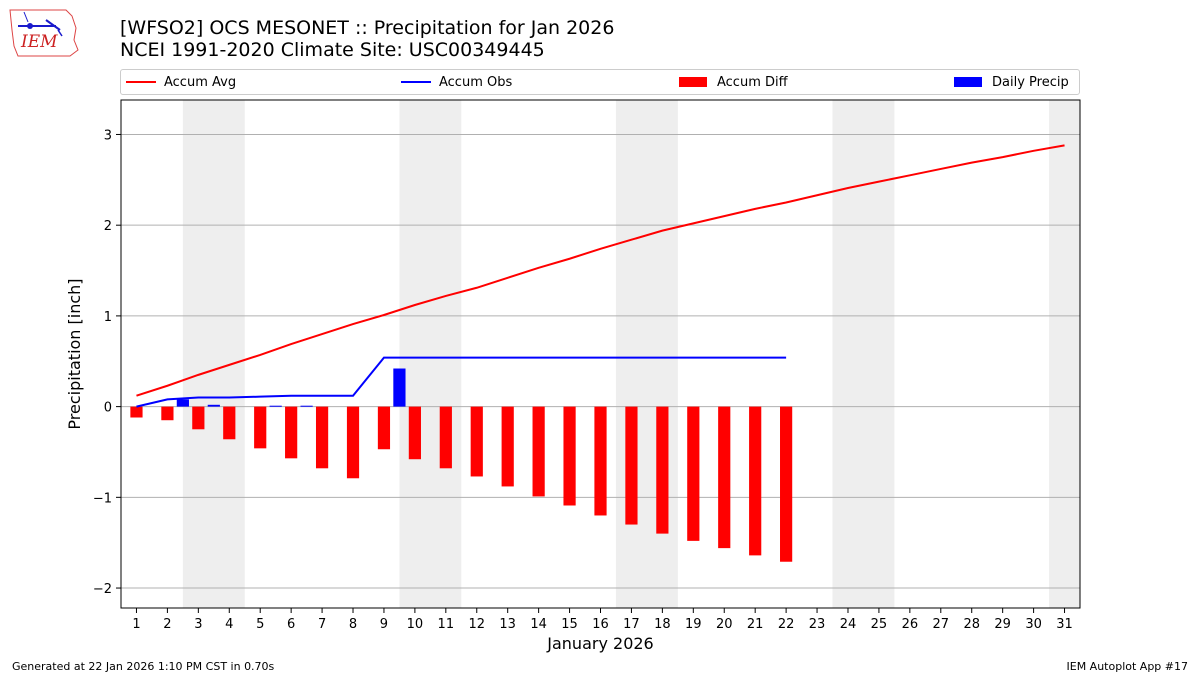 The width and height of the screenshot is (1200, 675). What do you see at coordinates (74, 353) in the screenshot?
I see `y-axis-label: Precipitation [inch]` at bounding box center [74, 353].